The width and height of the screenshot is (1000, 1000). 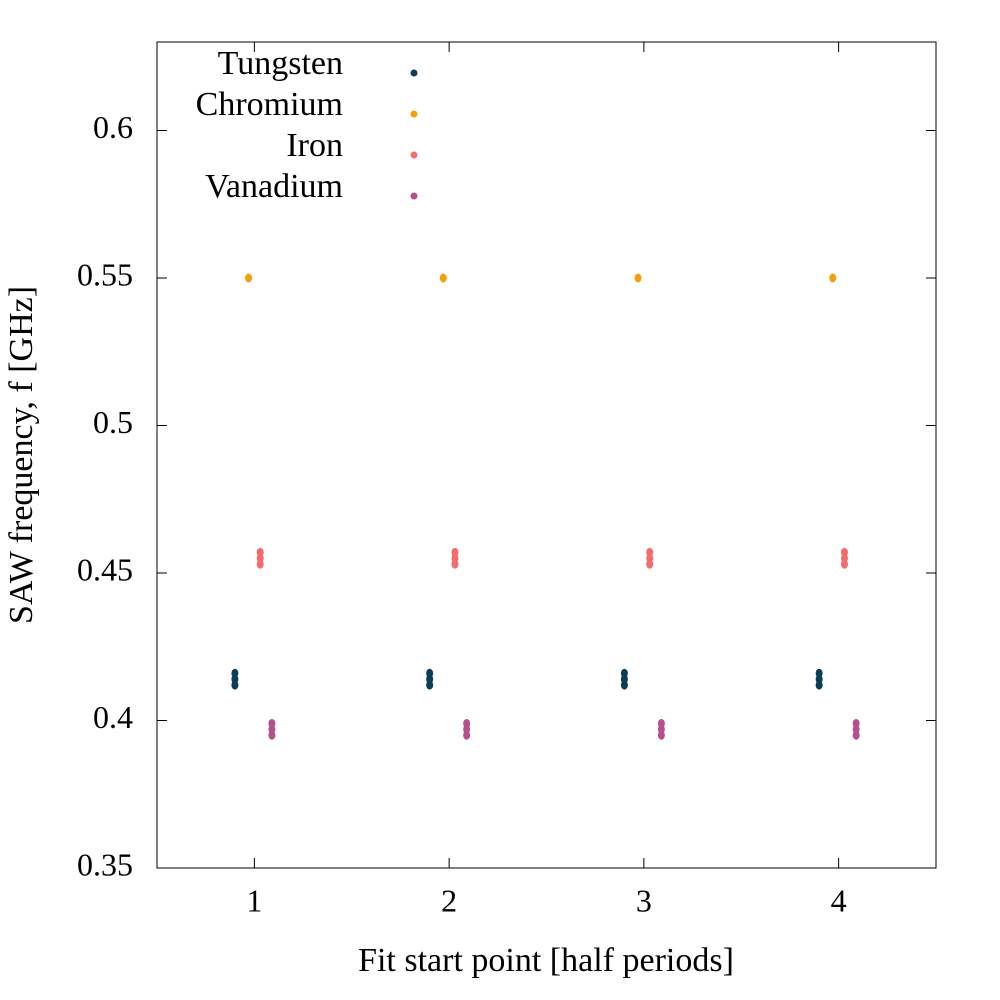 What do you see at coordinates (113, 422) in the screenshot?
I see `y-tick-label: 0.5` at bounding box center [113, 422].